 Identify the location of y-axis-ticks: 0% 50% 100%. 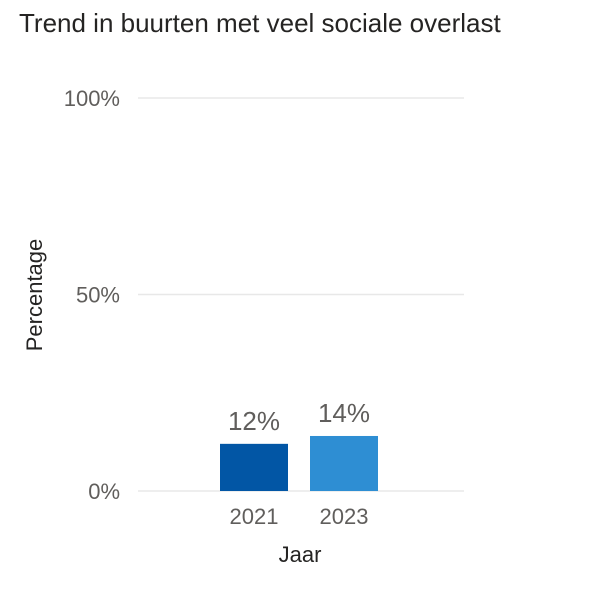
(92, 295).